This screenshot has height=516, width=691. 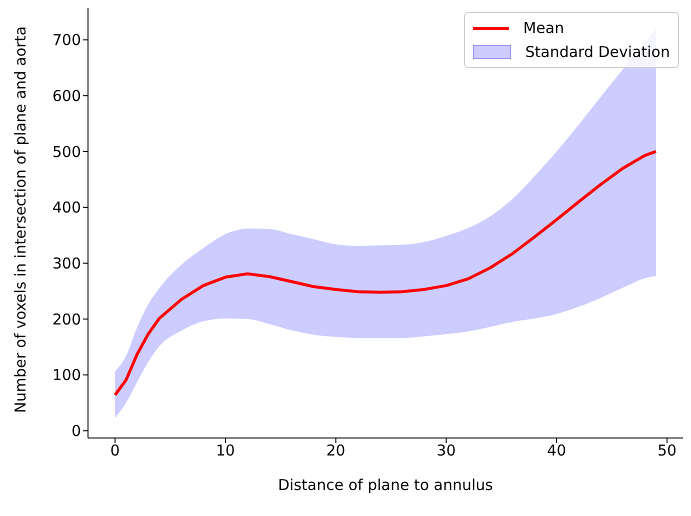 What do you see at coordinates (66, 375) in the screenshot?
I see `y-tick-label: 100` at bounding box center [66, 375].